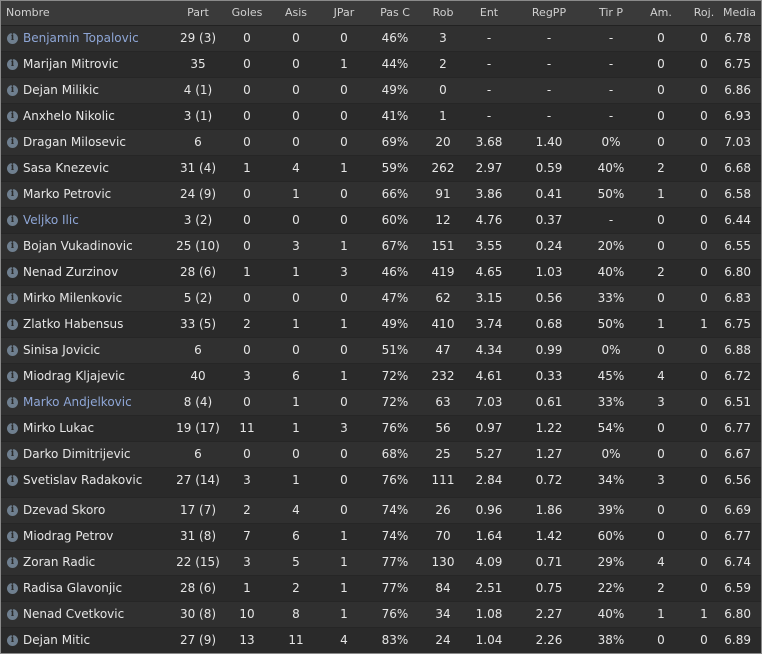 The width and height of the screenshot is (762, 654). I want to click on column-header-rob: Rob, so click(443, 13).